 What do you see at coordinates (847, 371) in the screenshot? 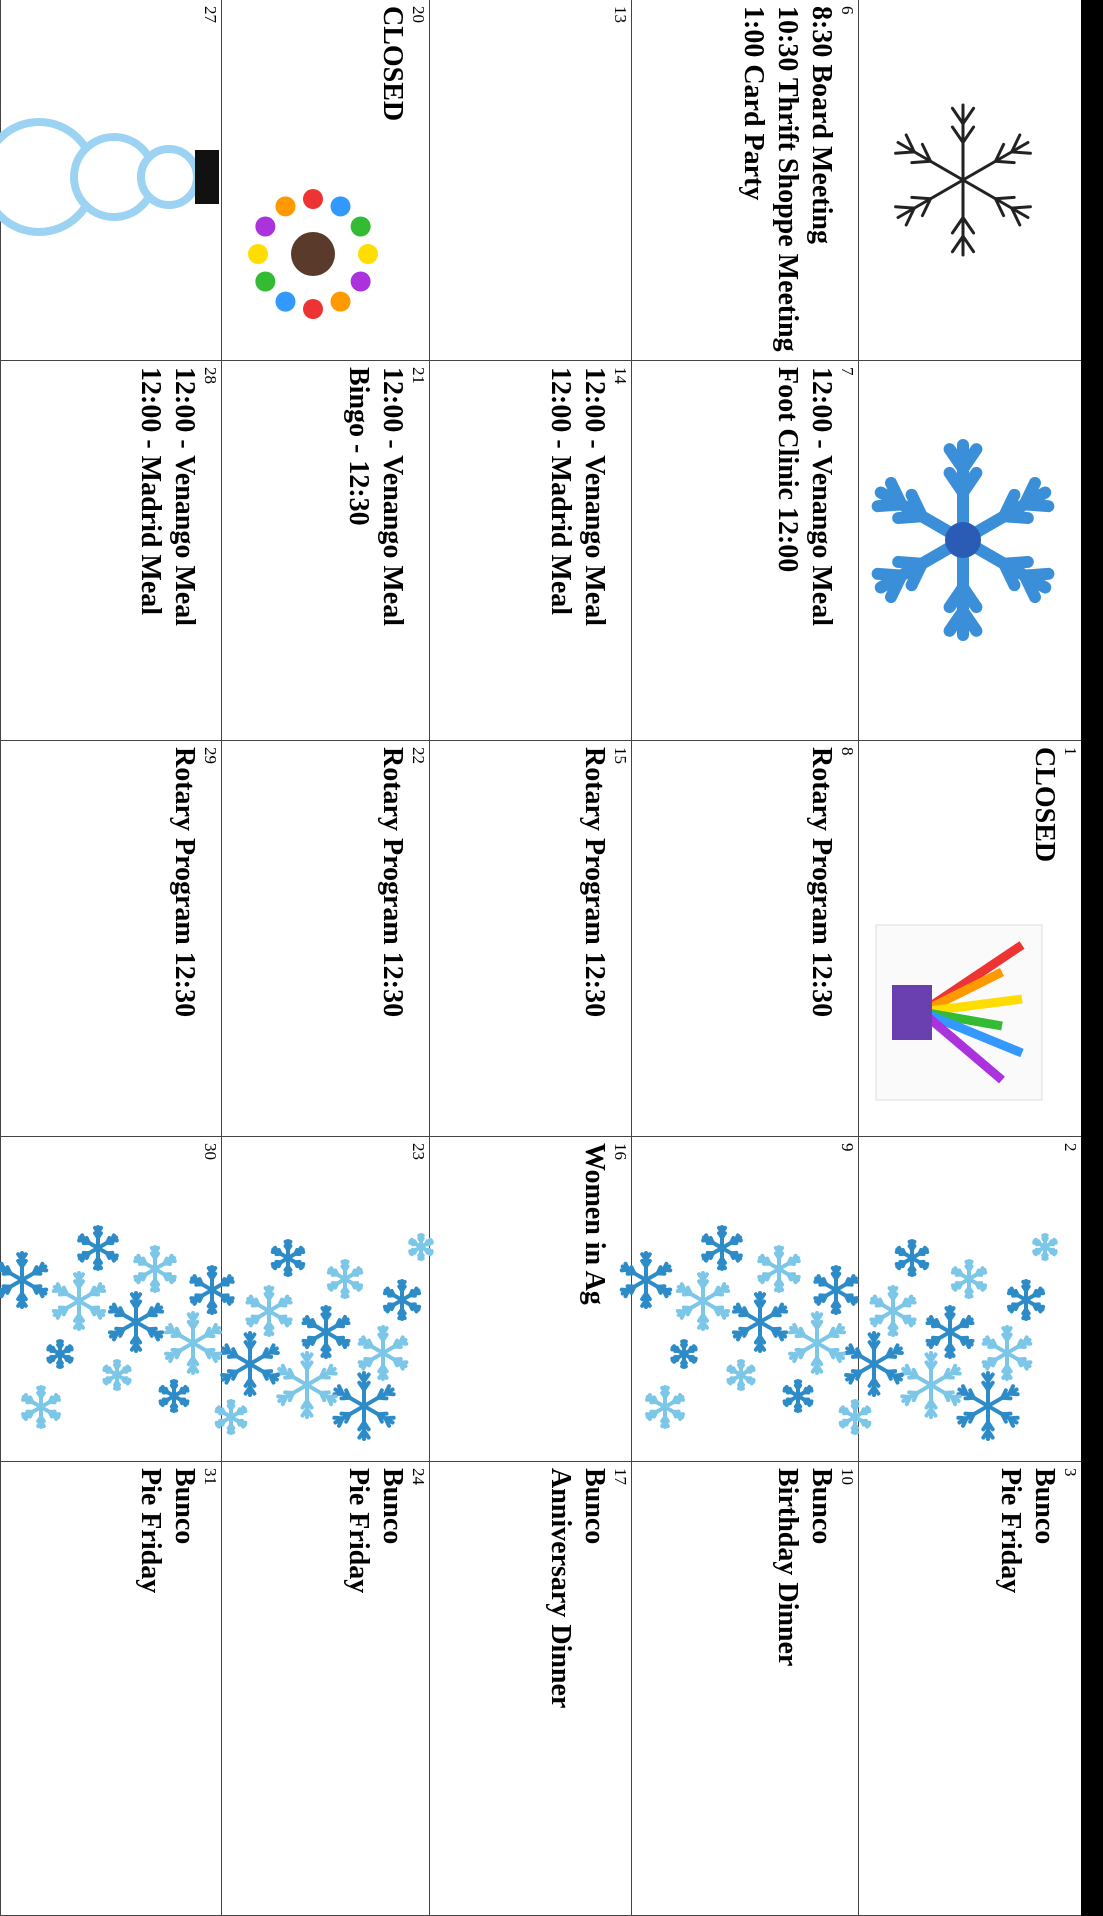
I see `day-number: 7` at bounding box center [847, 371].